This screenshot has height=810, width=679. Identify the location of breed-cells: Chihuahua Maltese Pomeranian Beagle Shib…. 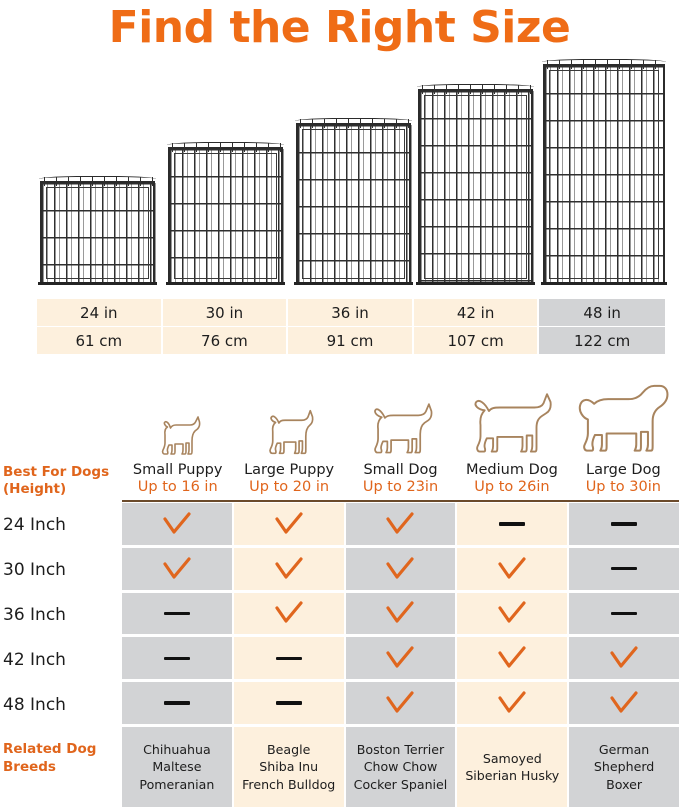
(400, 767).